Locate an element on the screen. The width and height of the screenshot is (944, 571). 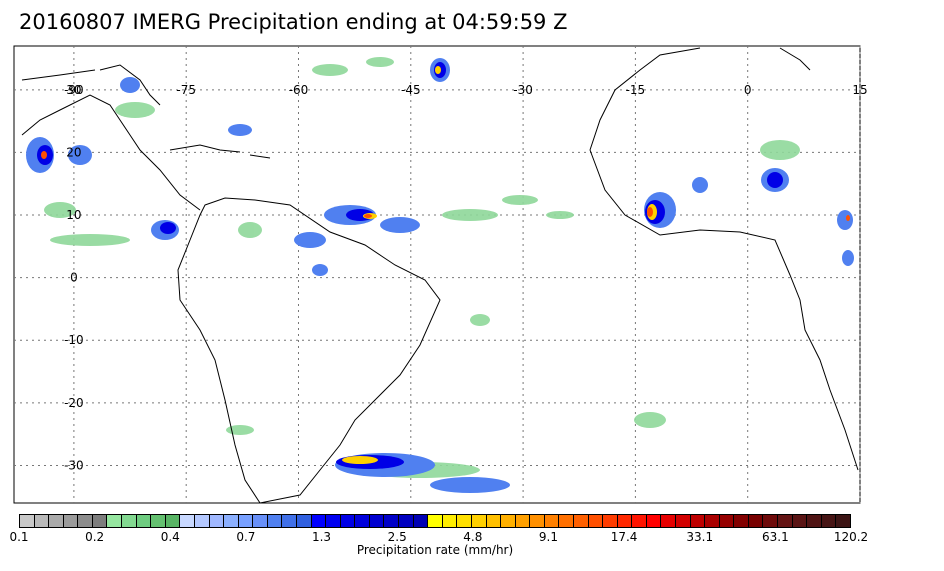
colorbar-tick-label: 2.5 is located at coordinates (397, 537).